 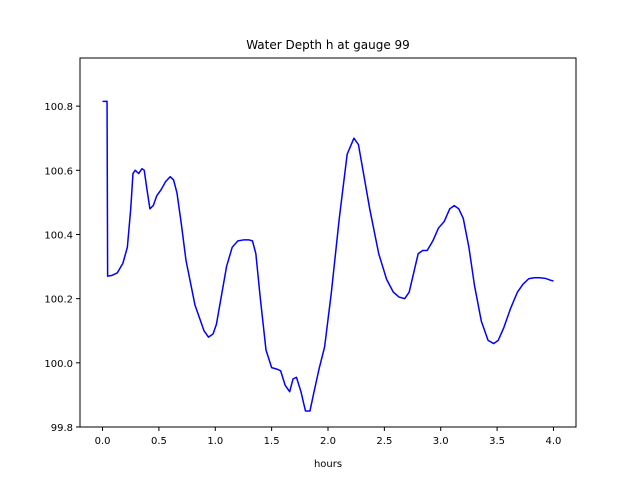 I want to click on y-tick-label: 100.8, so click(x=58, y=107).